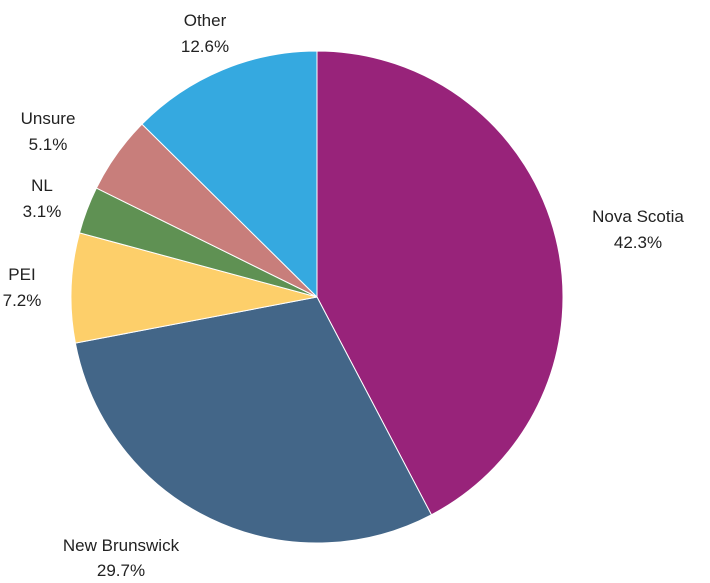 This screenshot has height=583, width=710. What do you see at coordinates (22, 300) in the screenshot?
I see `slice-value-pei: 7.2%` at bounding box center [22, 300].